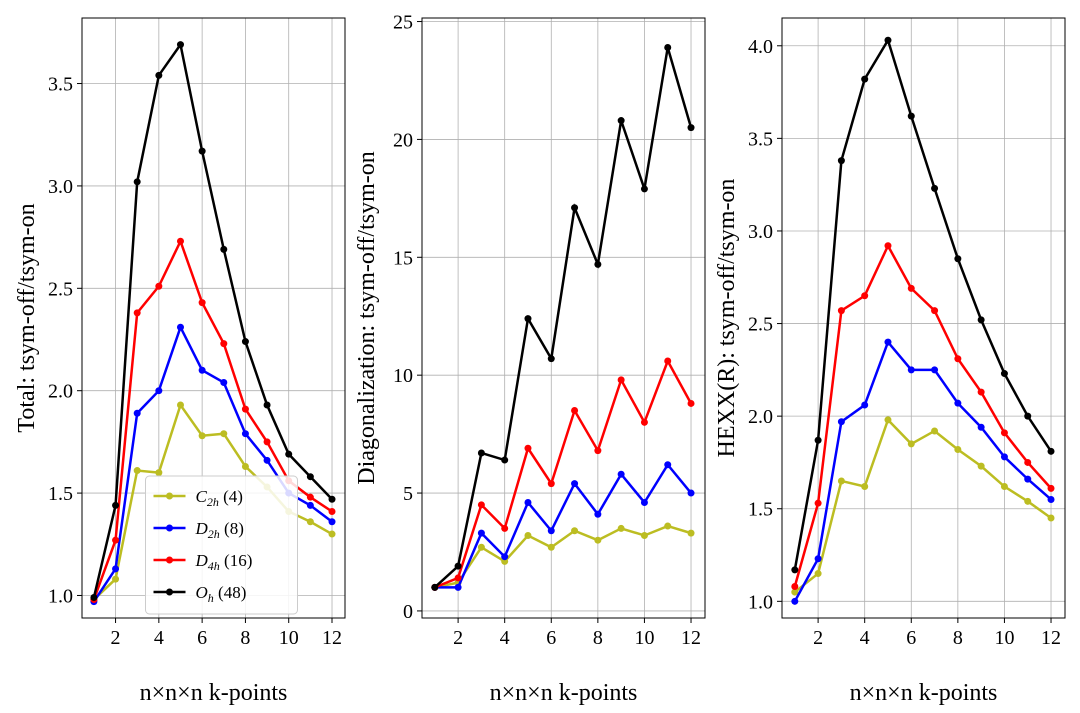 Image resolution: width=1080 pixels, height=713 pixels. I want to click on y-tick-label: 5, so click(408, 494).